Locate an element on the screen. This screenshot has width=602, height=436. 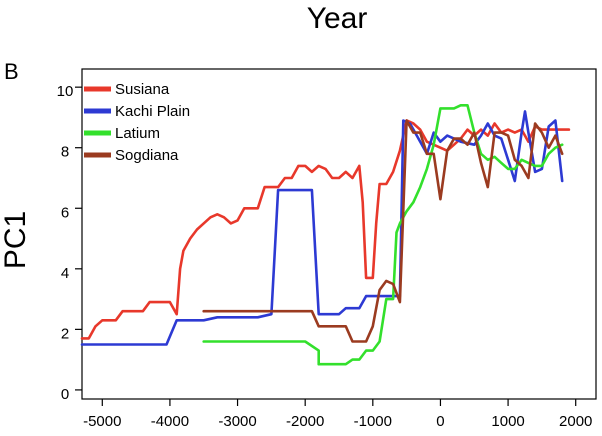
y-tick-label: 4 is located at coordinates (65, 273).